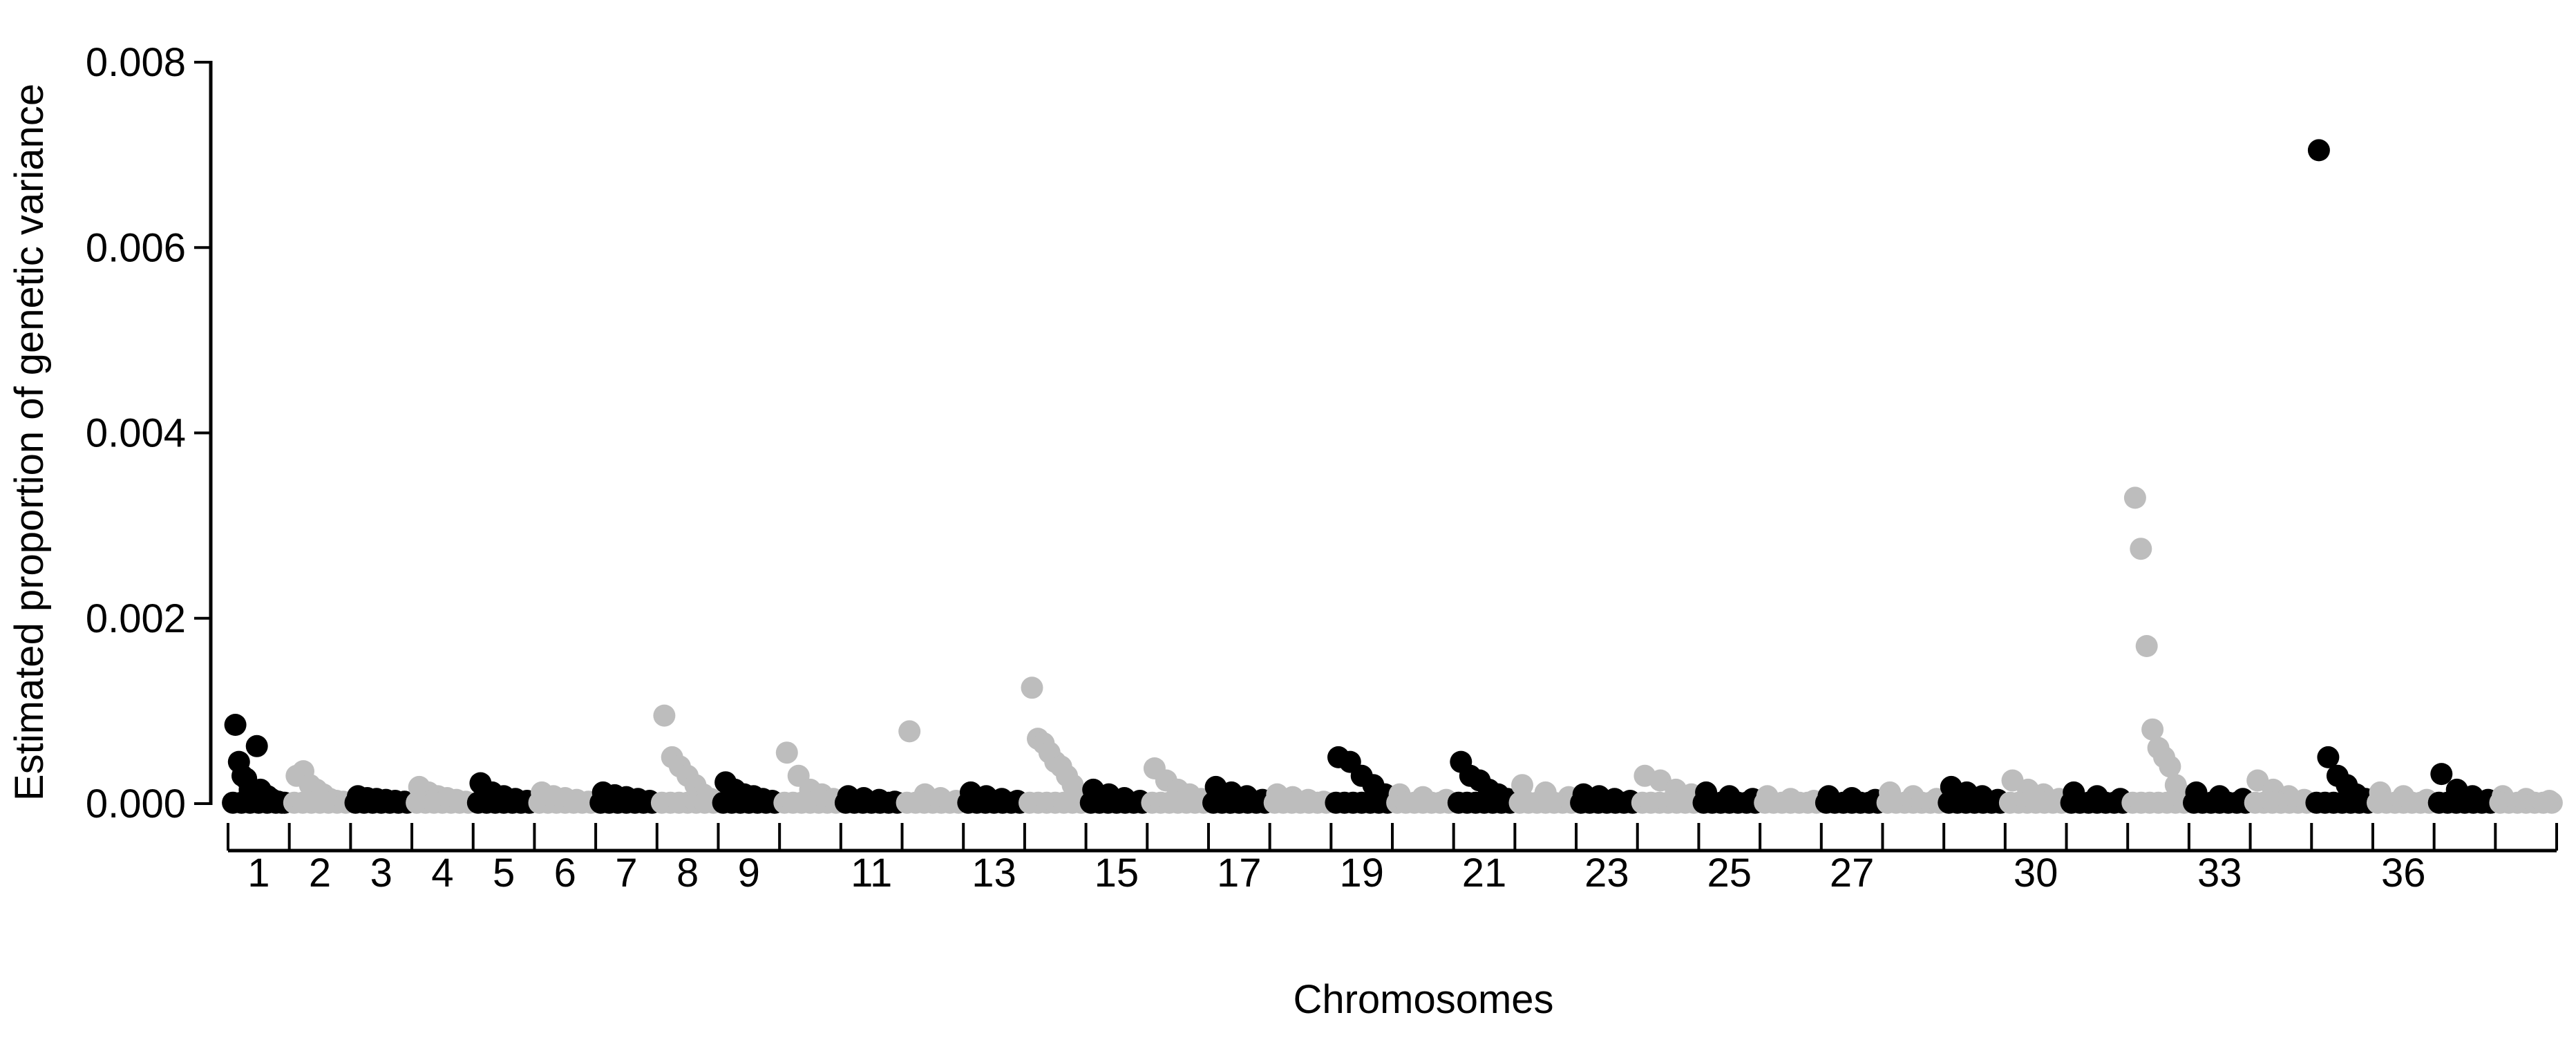  Describe the element at coordinates (994, 873) in the screenshot. I see `x-tick-label: 13` at that location.